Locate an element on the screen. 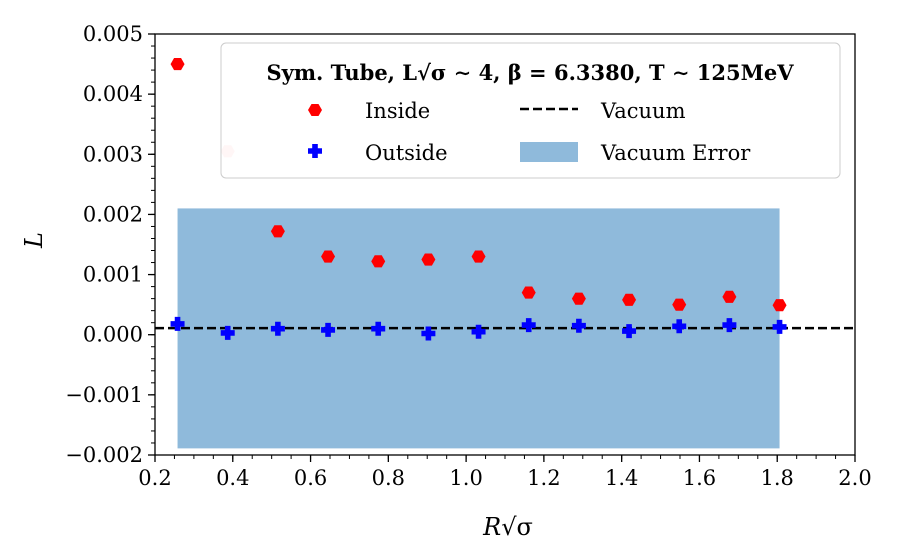 This screenshot has width=897, height=553. x-tick-label: 1.2 is located at coordinates (543, 478).